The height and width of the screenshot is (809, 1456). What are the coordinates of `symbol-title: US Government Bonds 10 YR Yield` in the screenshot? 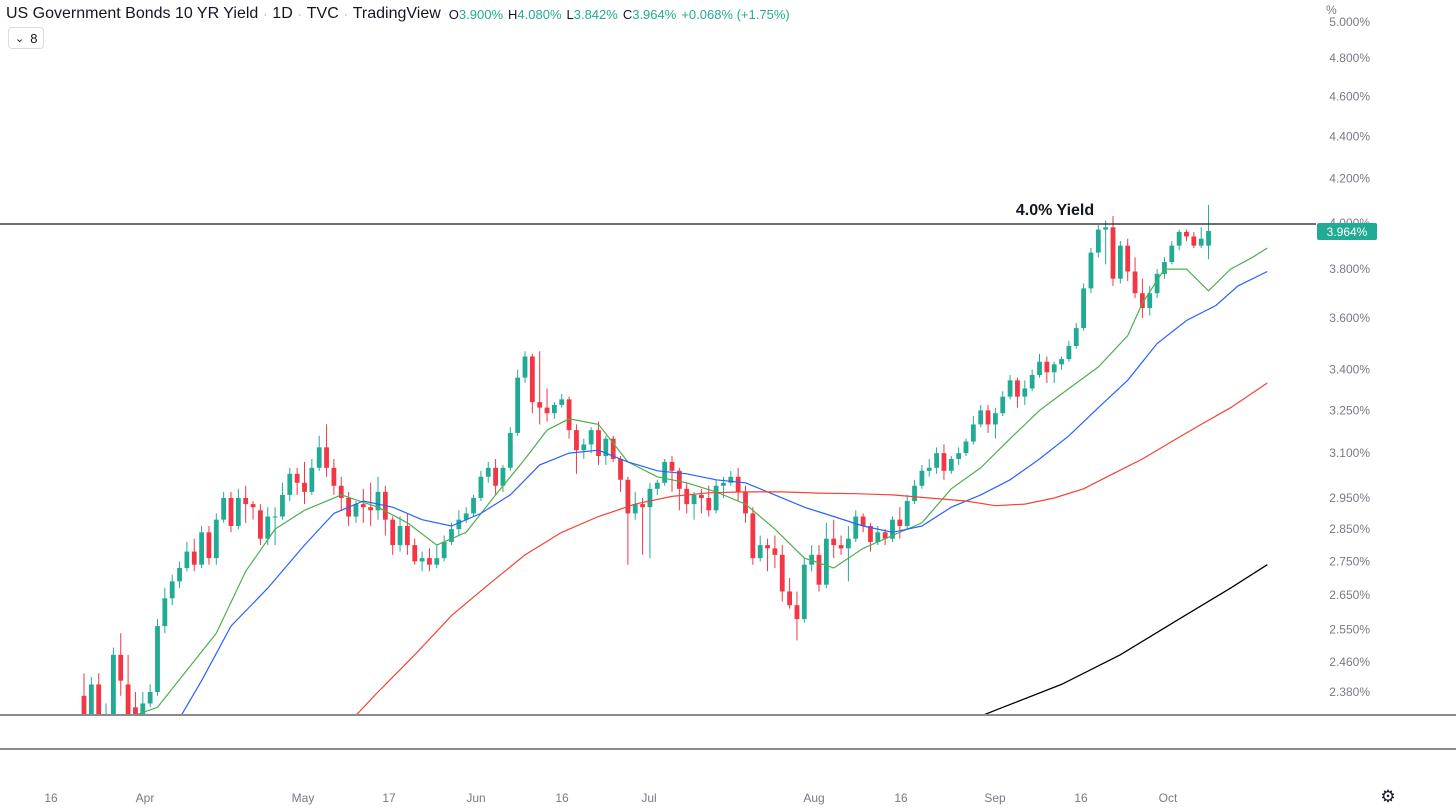 It's located at (132, 13).